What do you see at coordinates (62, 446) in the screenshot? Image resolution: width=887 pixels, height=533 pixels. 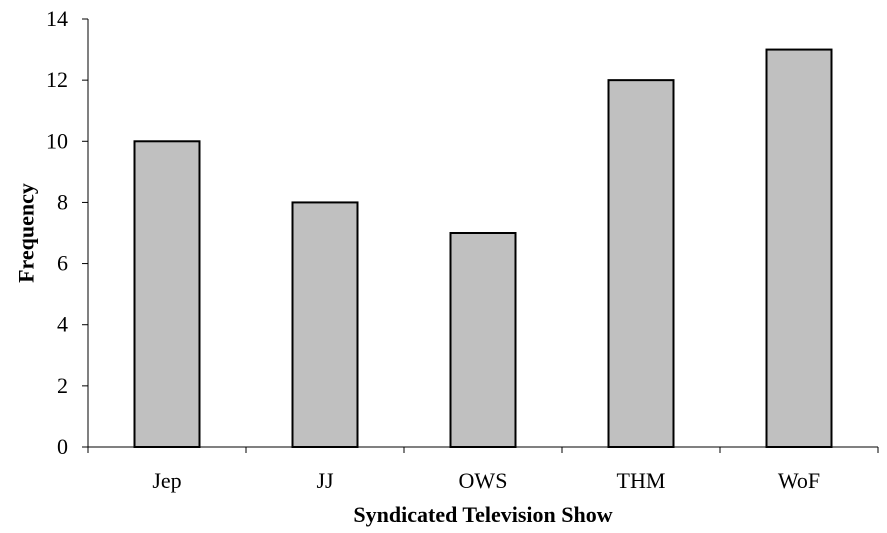 I see `y-tick-label: 0` at bounding box center [62, 446].